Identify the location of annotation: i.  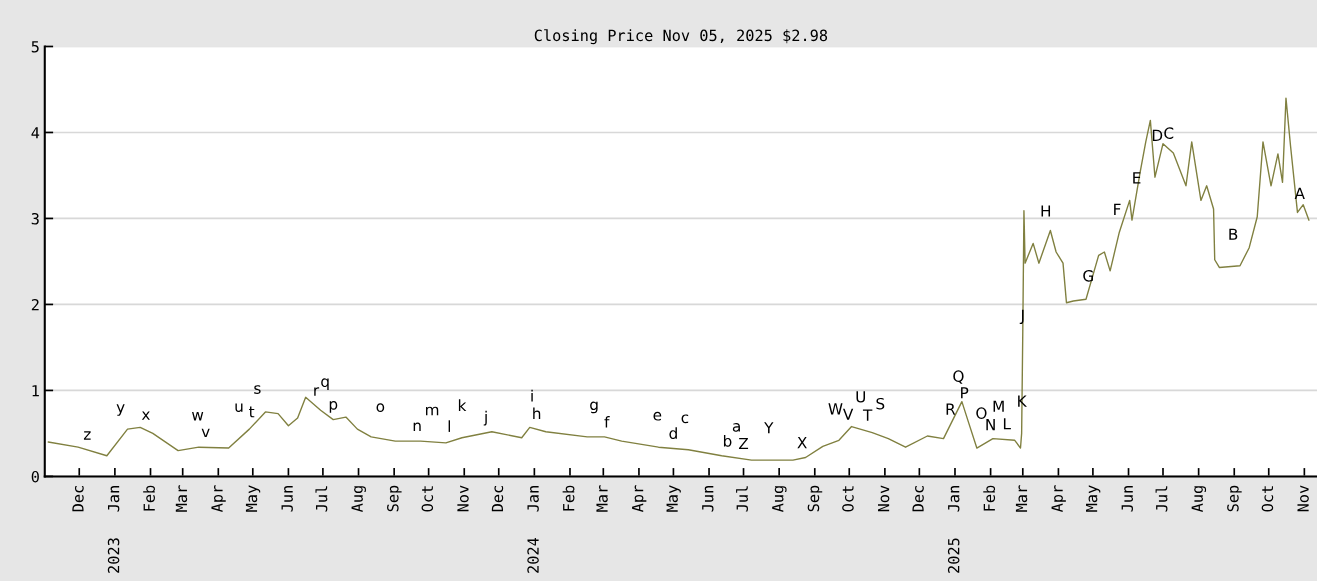
(532, 395).